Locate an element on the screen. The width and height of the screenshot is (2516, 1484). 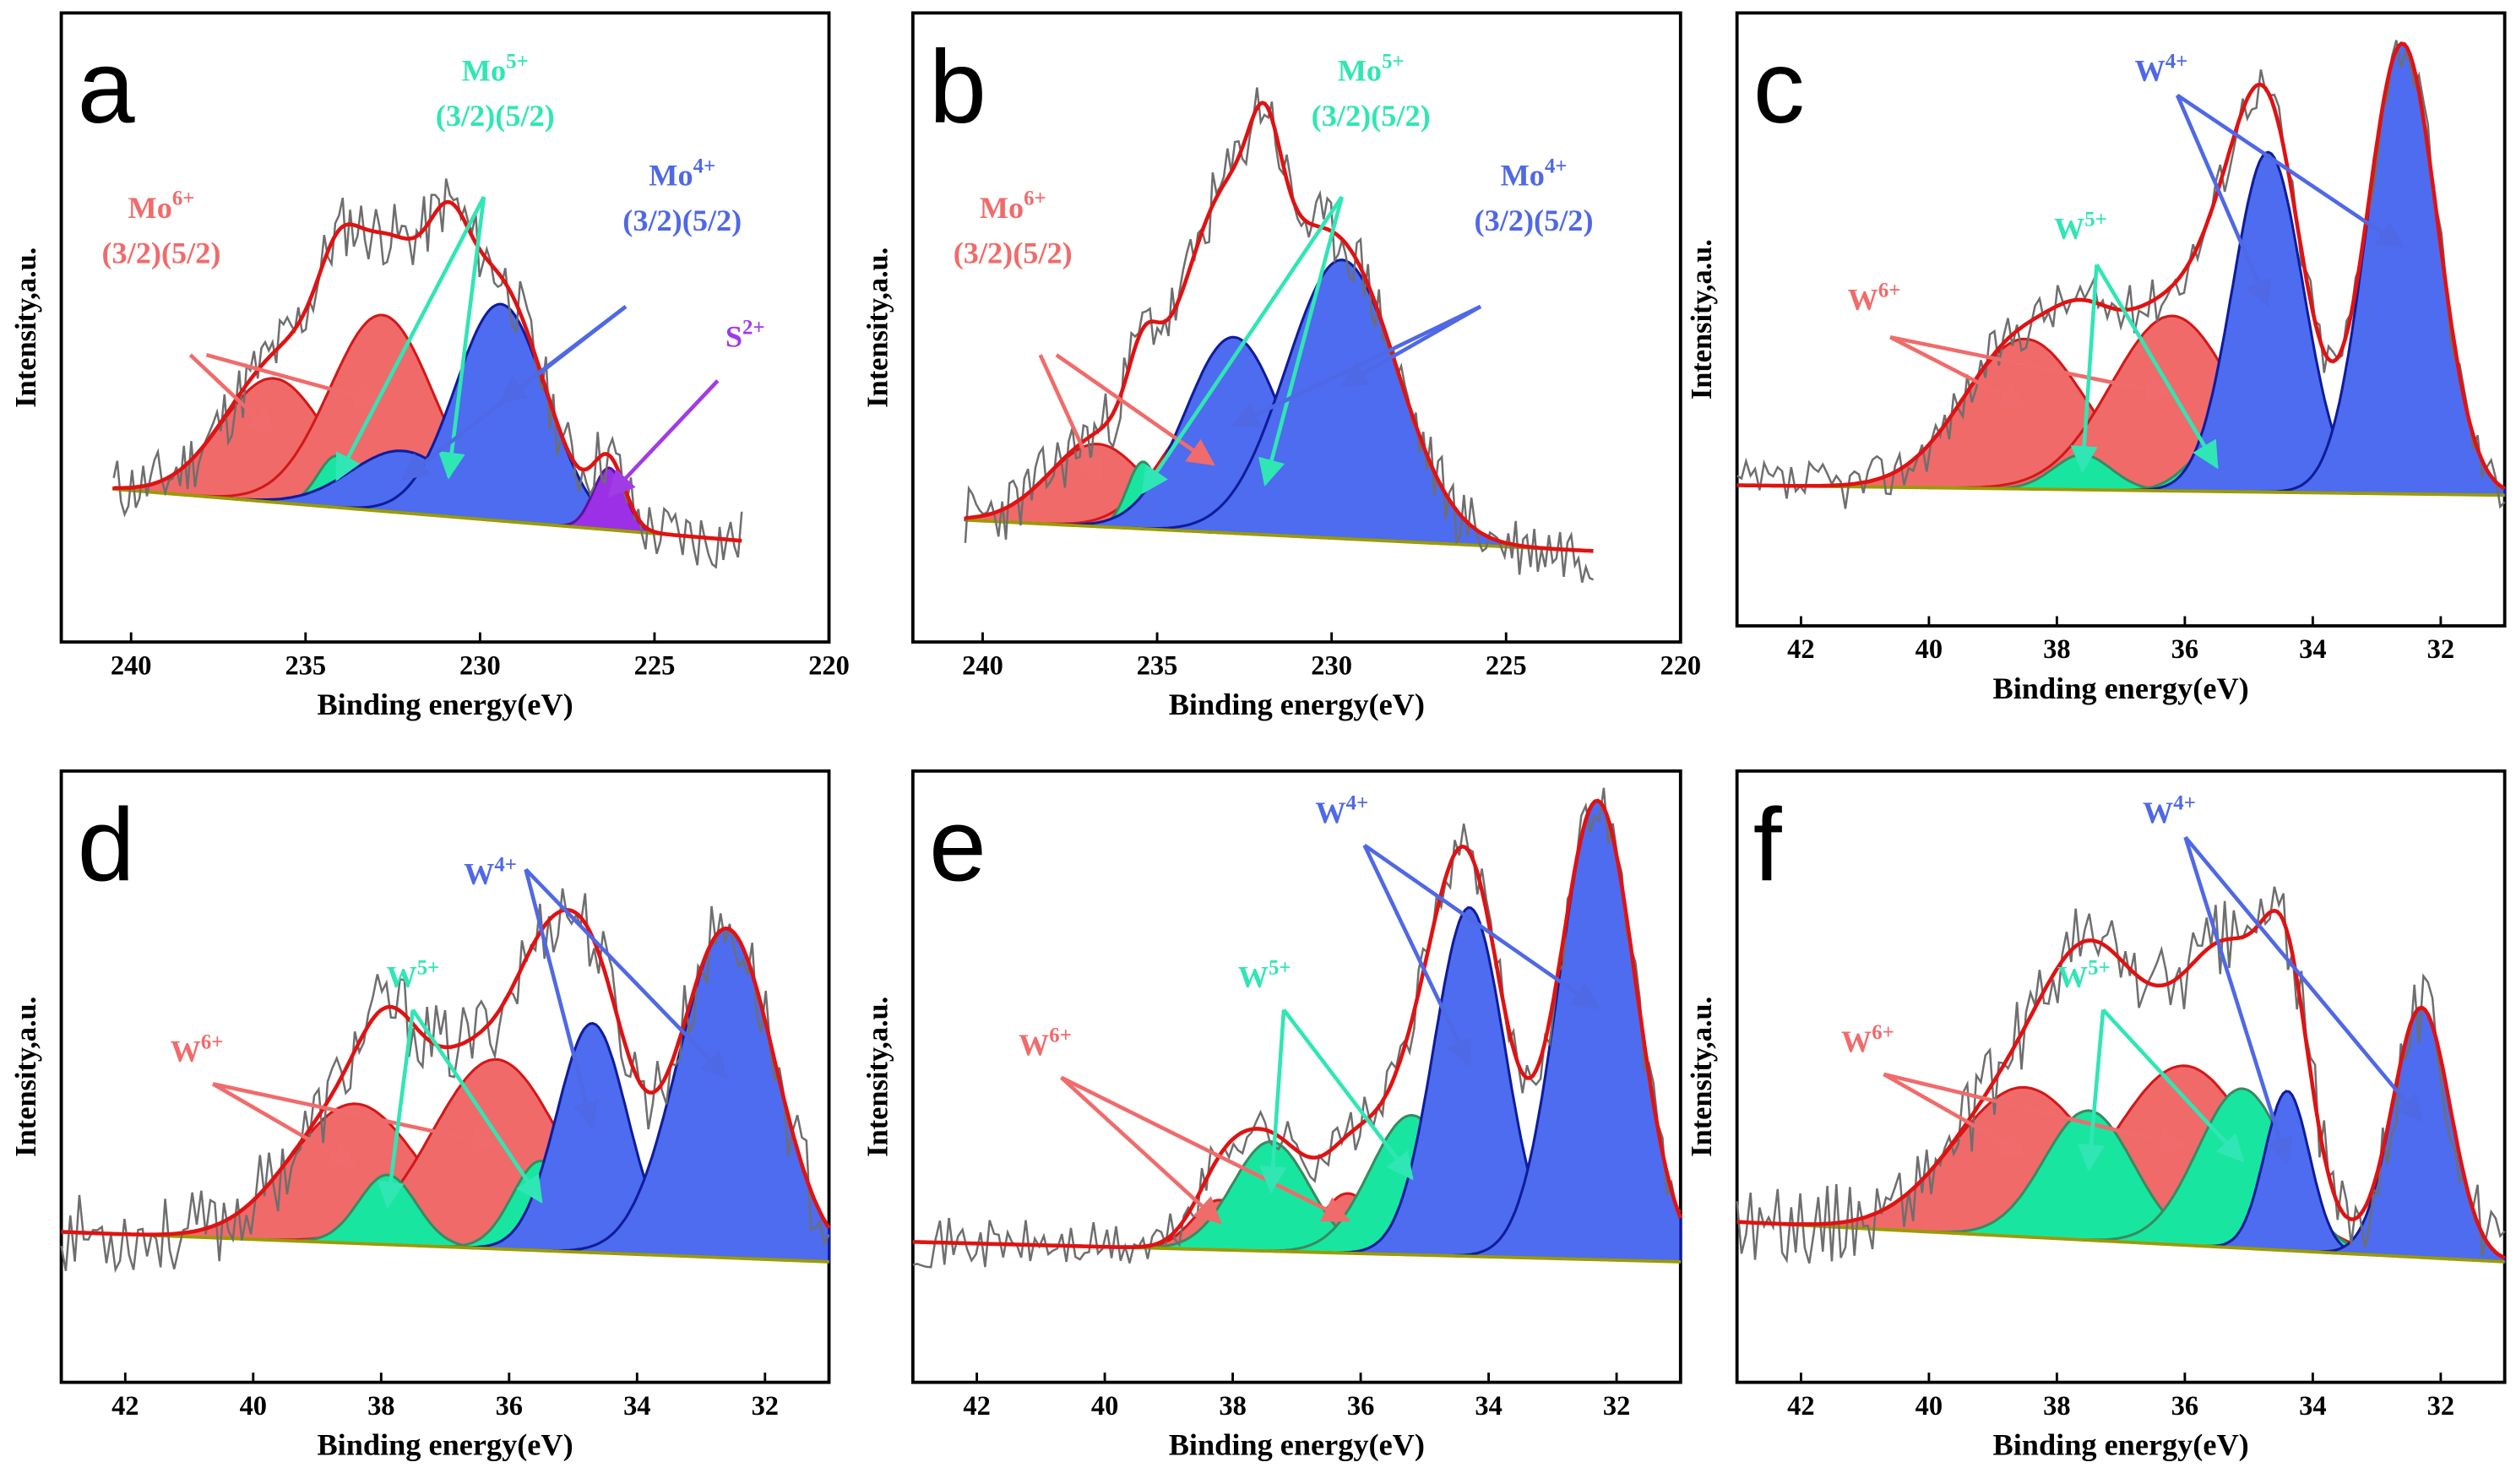
panel-letter: d is located at coordinates (106, 845).